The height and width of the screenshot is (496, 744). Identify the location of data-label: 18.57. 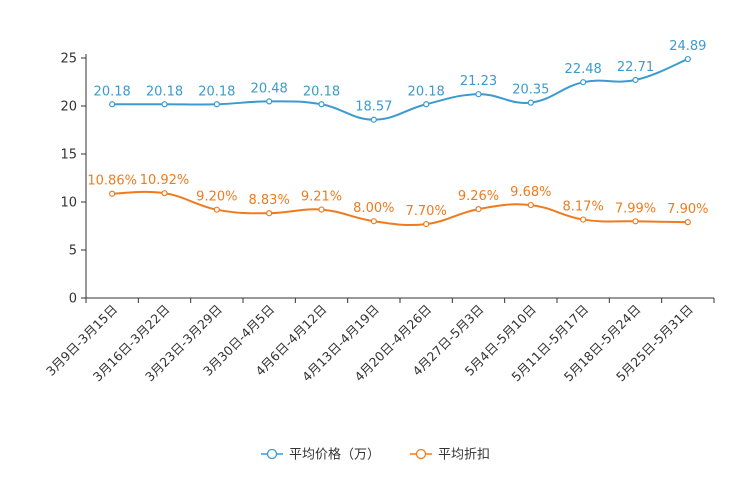
(373, 107).